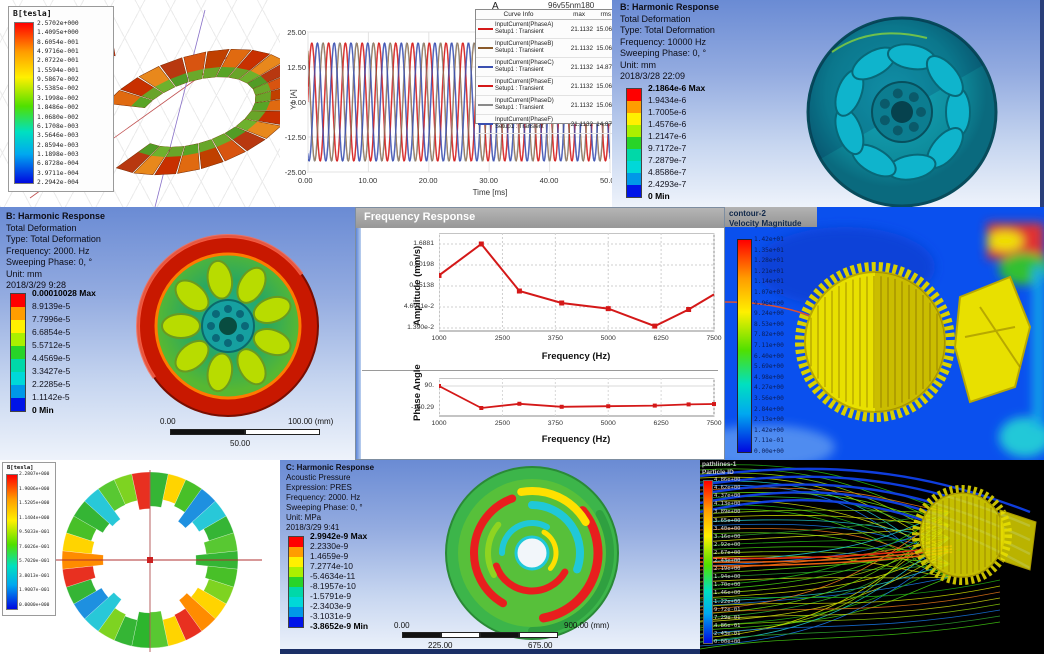 This screenshot has width=1044, height=654. Describe the element at coordinates (329, 546) in the screenshot. I see `legend-value: 2.2330e-9` at that location.